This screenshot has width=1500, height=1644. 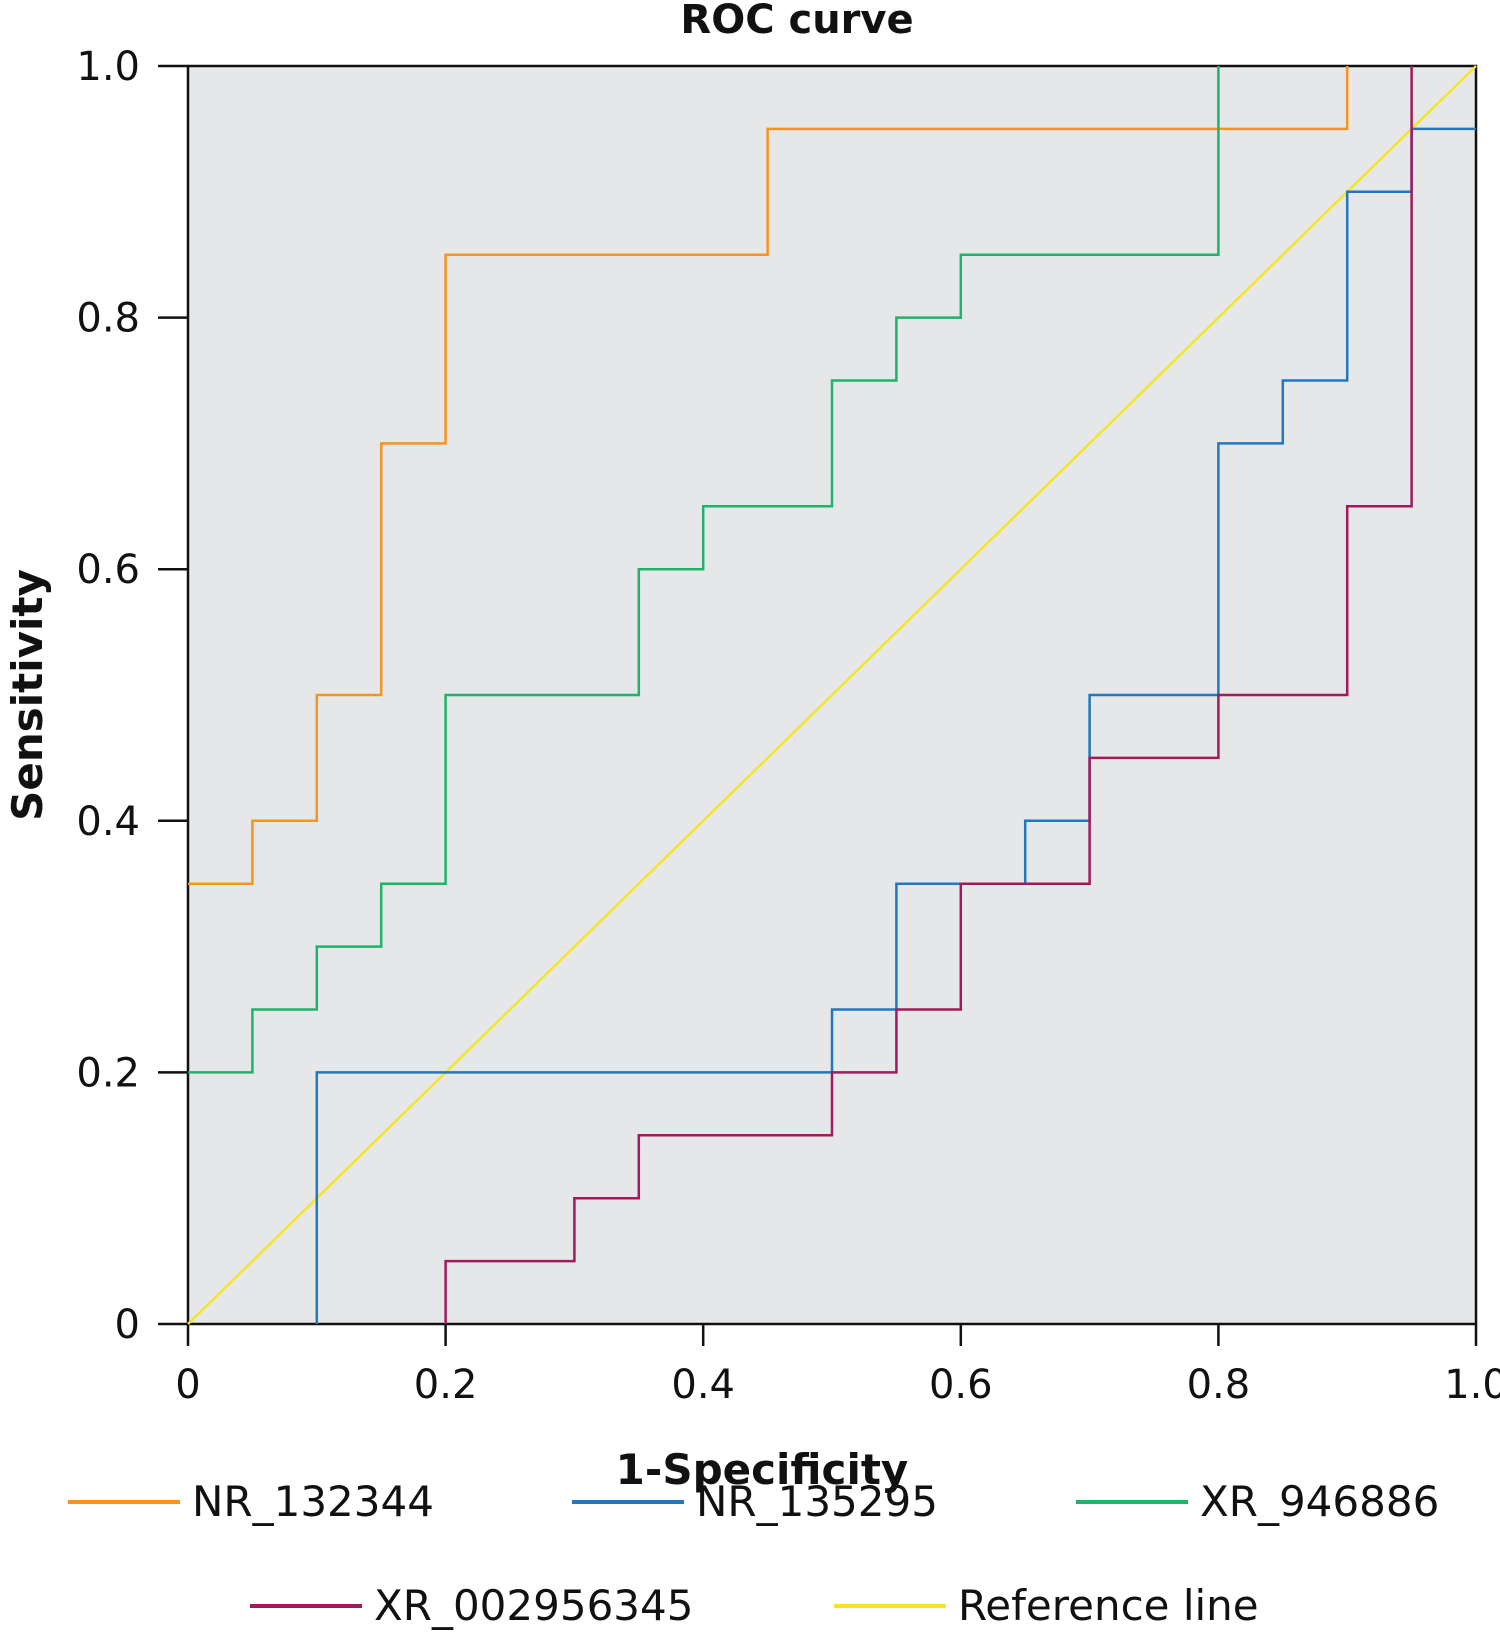 What do you see at coordinates (187, 1385) in the screenshot?
I see `x-tick-label: 0` at bounding box center [187, 1385].